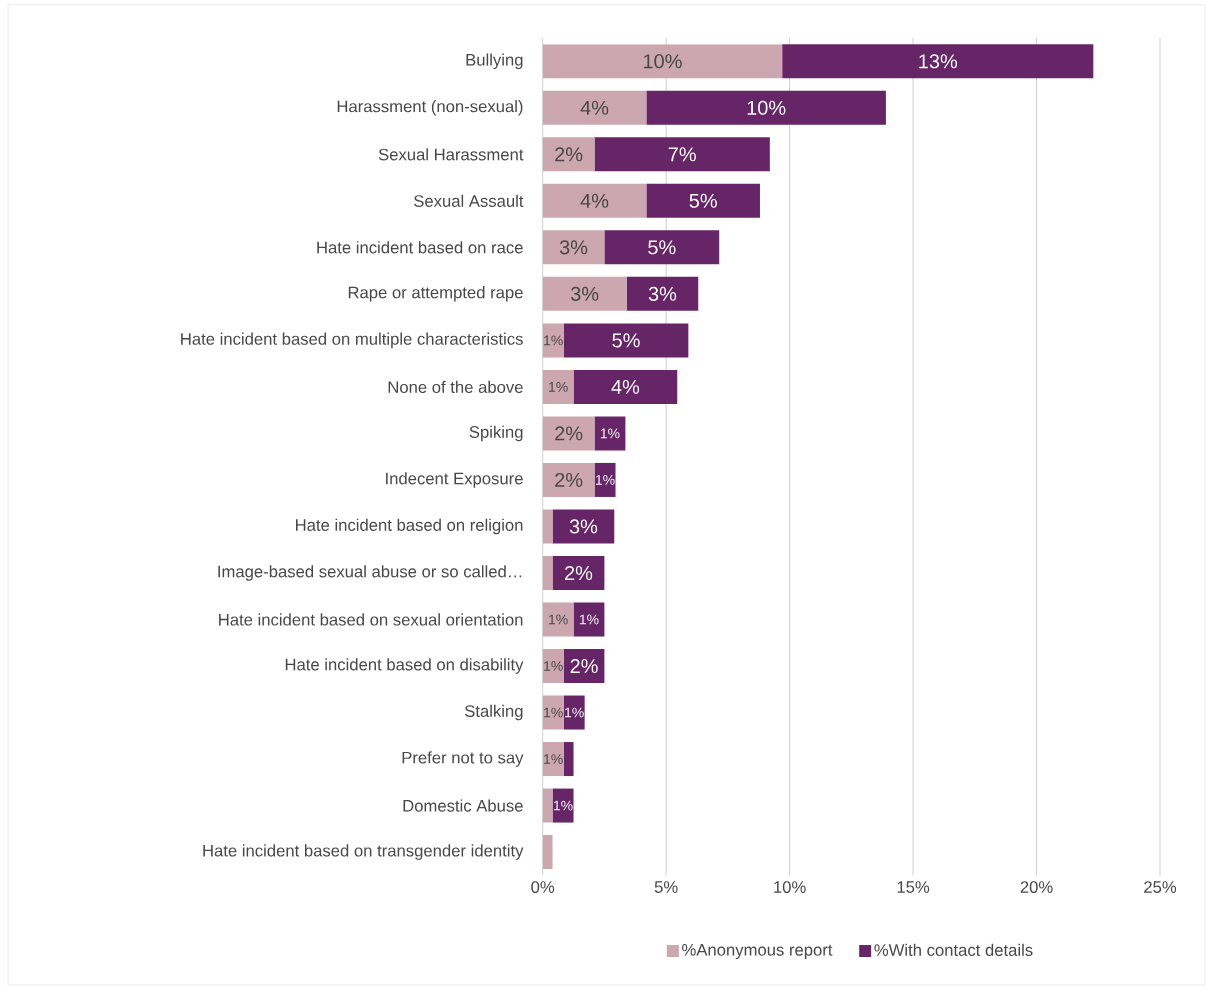 The image size is (1206, 986). I want to click on x-tick-label: 15%, so click(913, 887).